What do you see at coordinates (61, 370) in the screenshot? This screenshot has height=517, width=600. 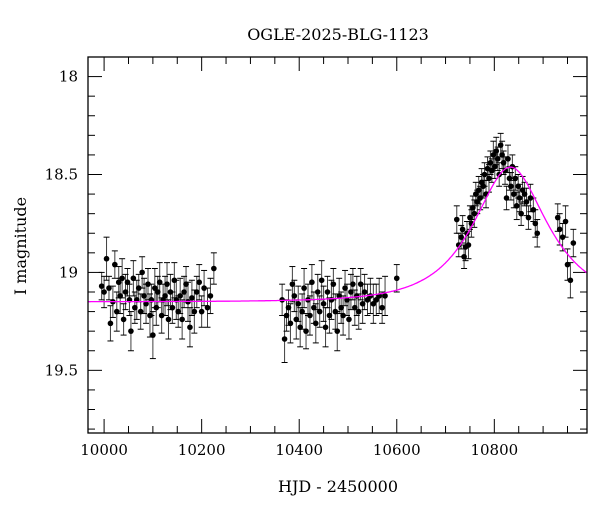 I see `y-tick-label: 19.5` at bounding box center [61, 370].